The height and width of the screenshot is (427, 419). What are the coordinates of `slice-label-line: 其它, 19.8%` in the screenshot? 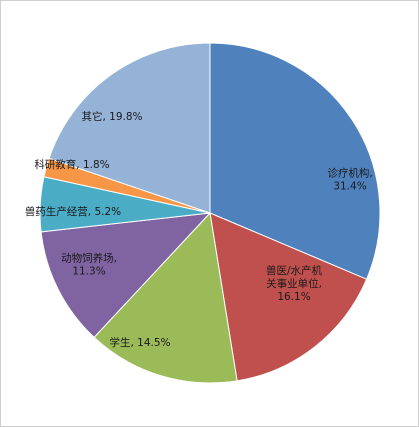 It's located at (111, 116).